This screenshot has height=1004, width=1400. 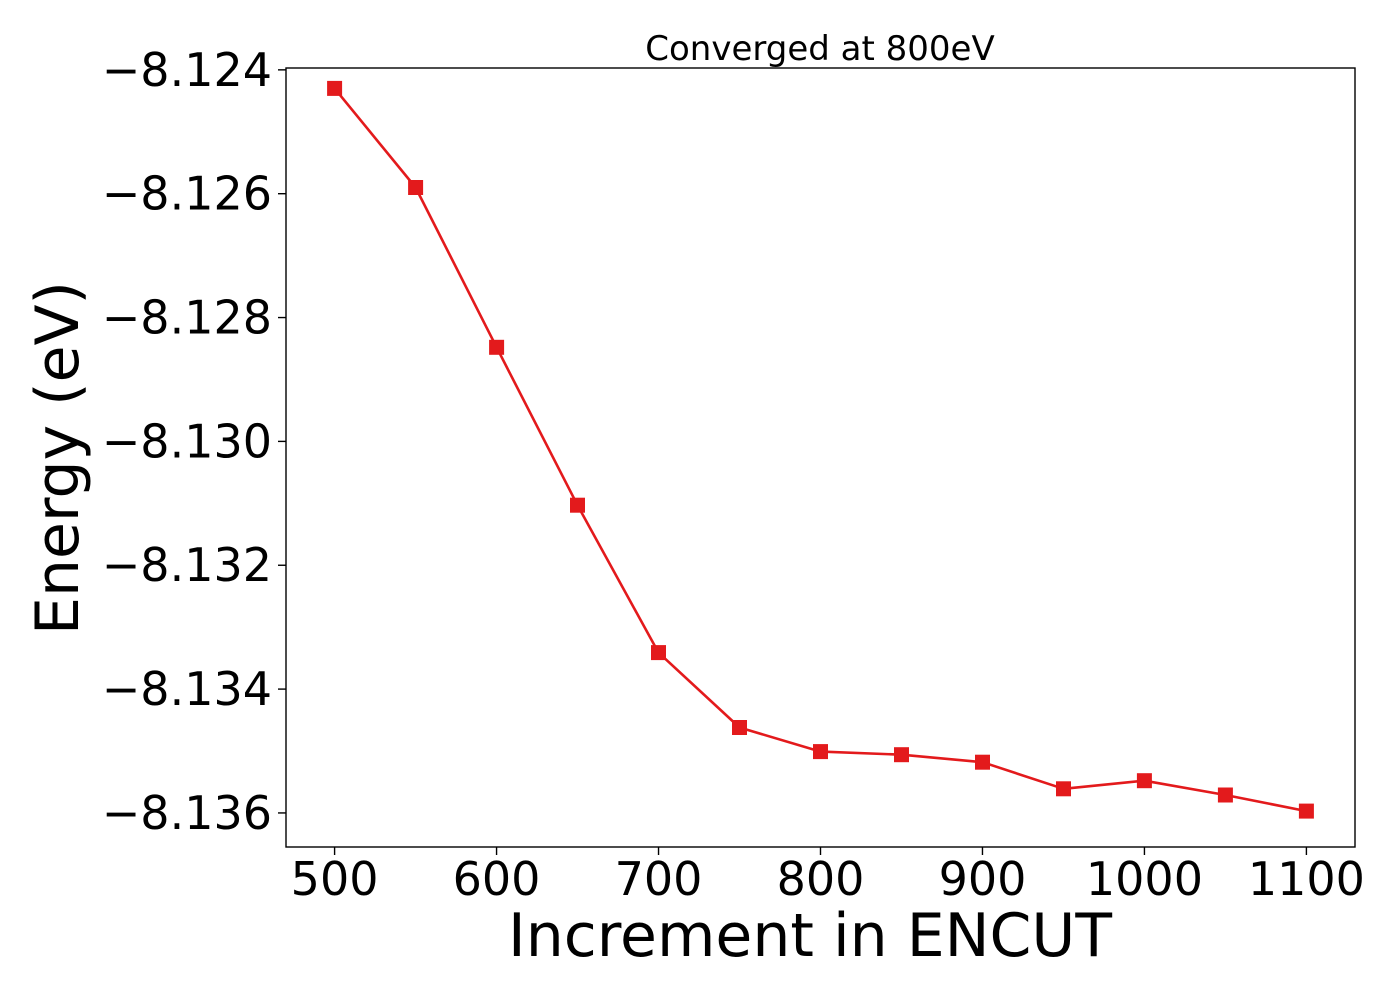 I want to click on y-tick-label: −8.130, so click(x=187, y=441).